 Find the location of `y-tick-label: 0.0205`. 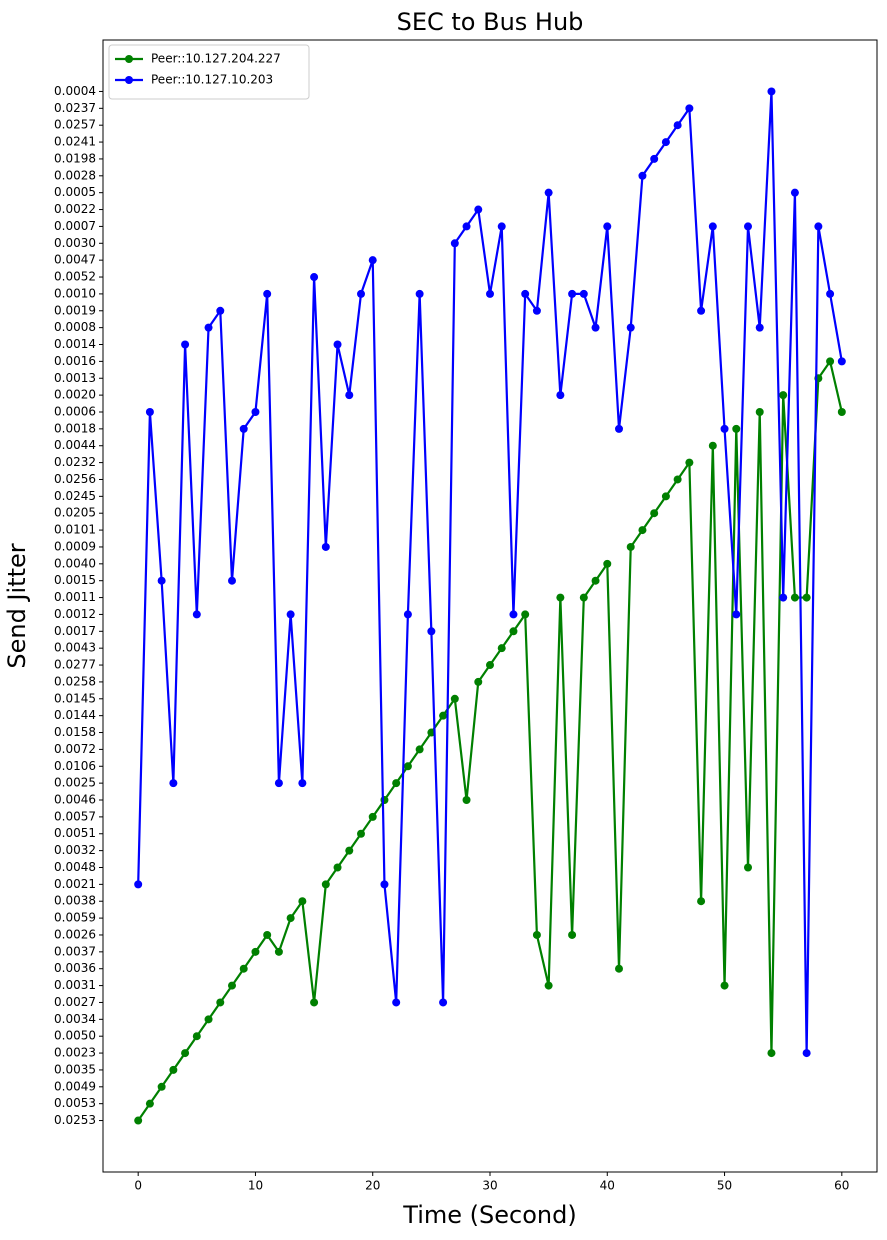

y-tick-label: 0.0205 is located at coordinates (75, 513).